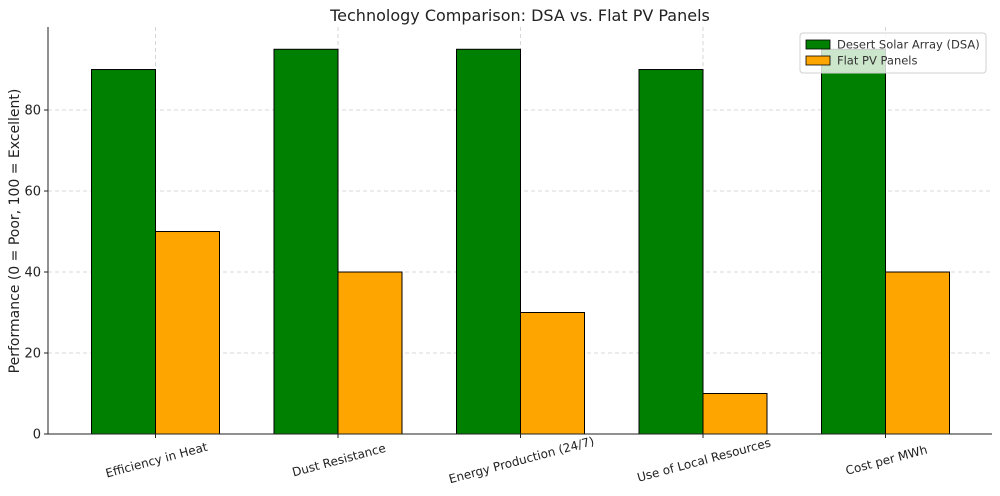 This screenshot has width=1000, height=496. I want to click on legend: Desert Solar Array (DSA) Flat PV Panels, so click(893, 53).